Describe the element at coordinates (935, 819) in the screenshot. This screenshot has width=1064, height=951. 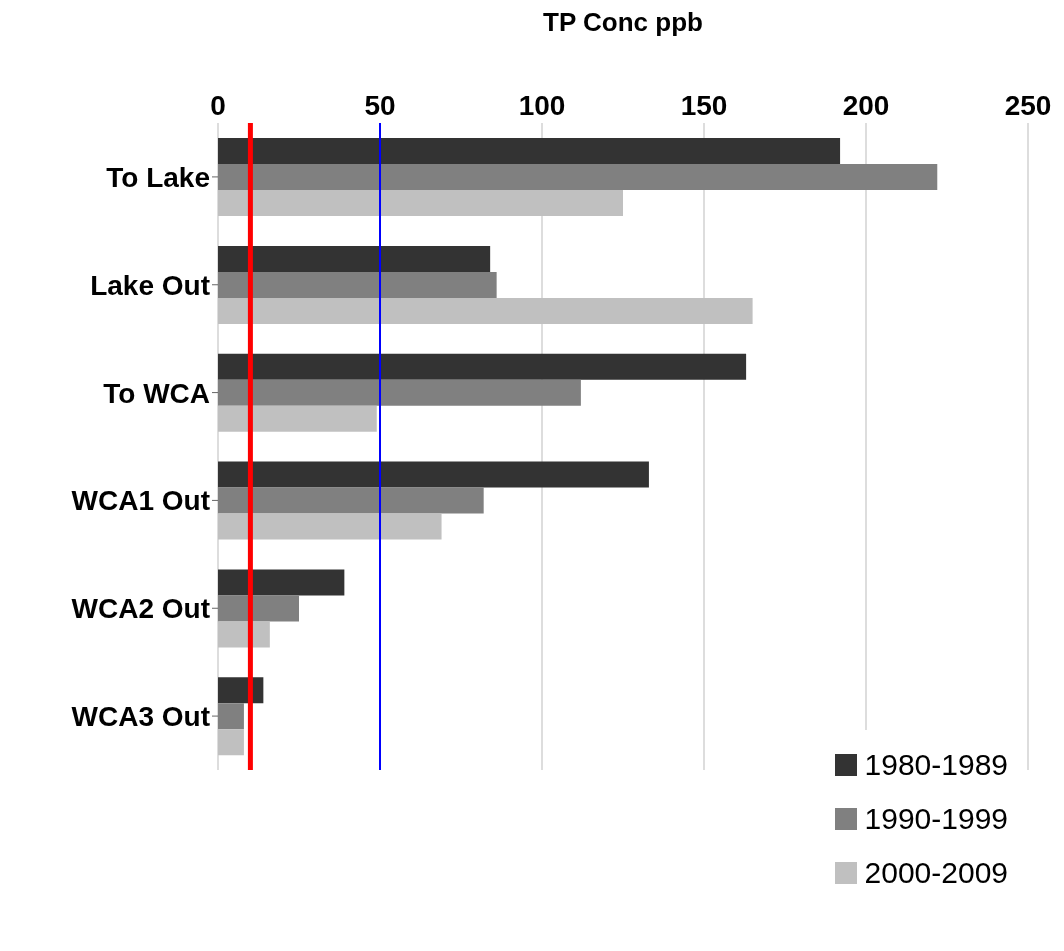
I see `legend-label: 1990-1999` at that location.